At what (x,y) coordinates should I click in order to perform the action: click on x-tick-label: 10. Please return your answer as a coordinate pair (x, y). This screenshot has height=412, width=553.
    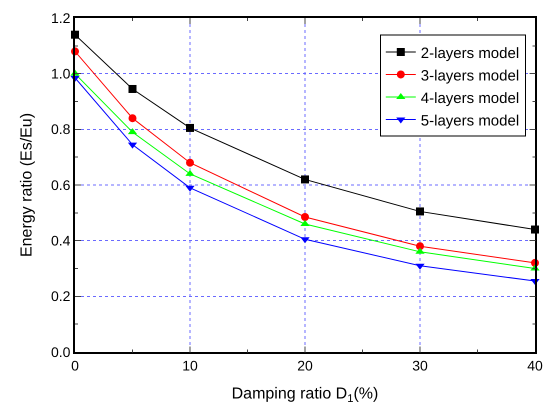
    Looking at the image, I should click on (190, 366).